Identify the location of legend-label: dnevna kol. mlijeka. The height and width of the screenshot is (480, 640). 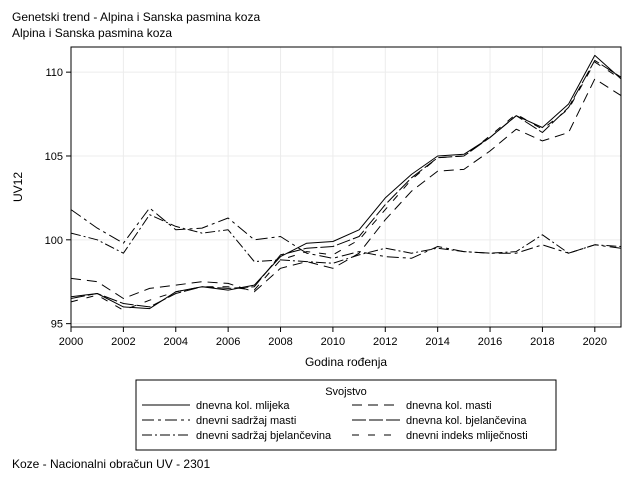
(243, 406).